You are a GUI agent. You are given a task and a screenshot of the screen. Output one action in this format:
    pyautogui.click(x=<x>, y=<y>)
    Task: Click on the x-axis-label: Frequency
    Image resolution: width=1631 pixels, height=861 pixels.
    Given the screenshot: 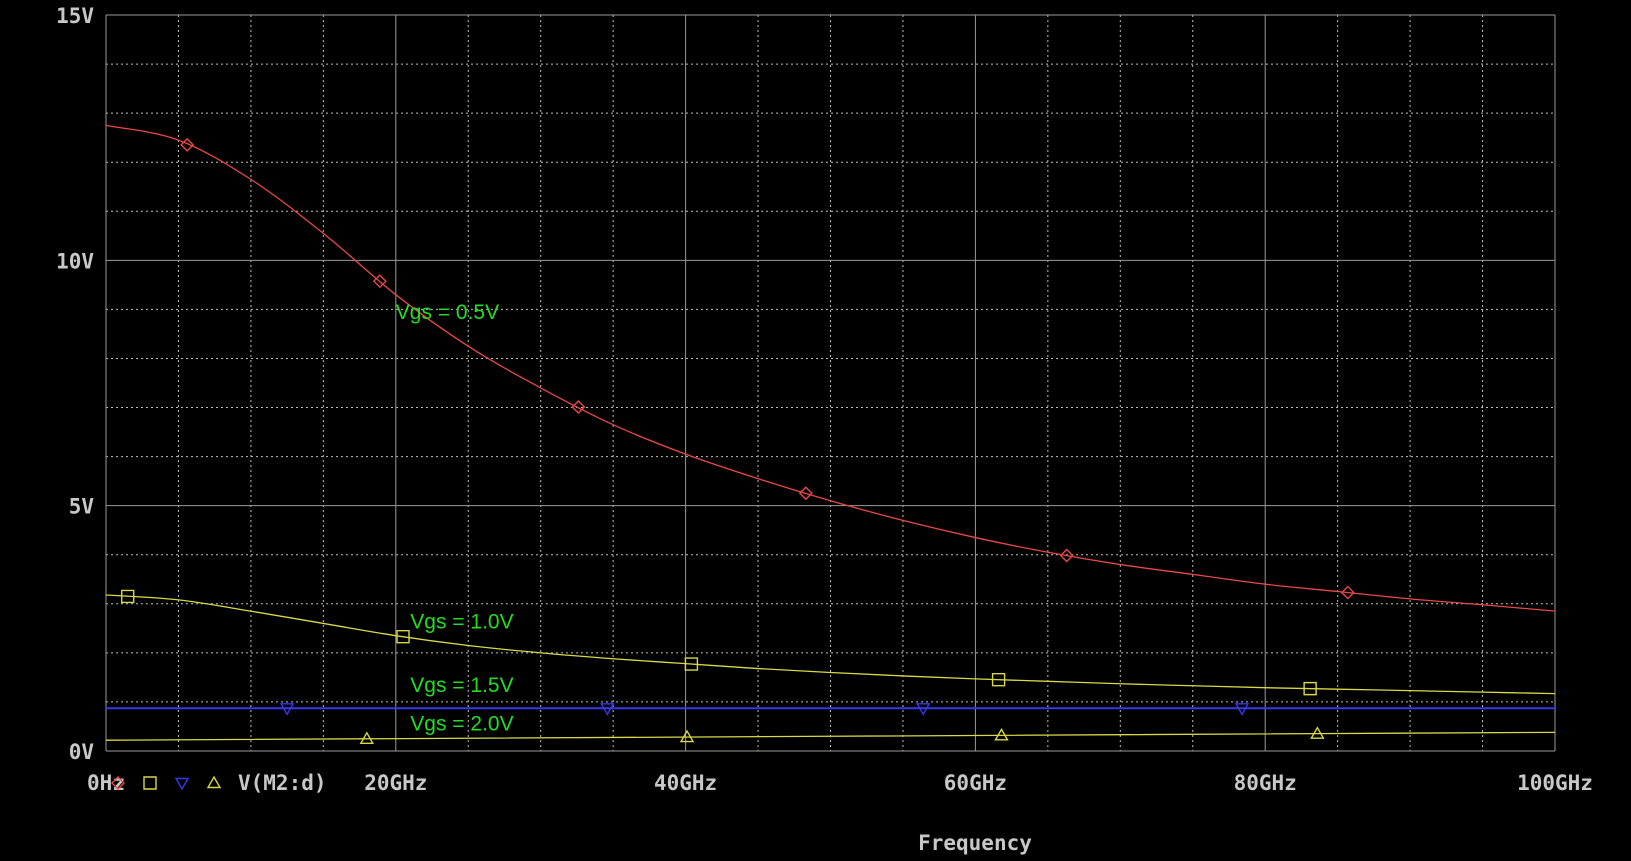 What is the action you would take?
    pyautogui.click(x=975, y=843)
    